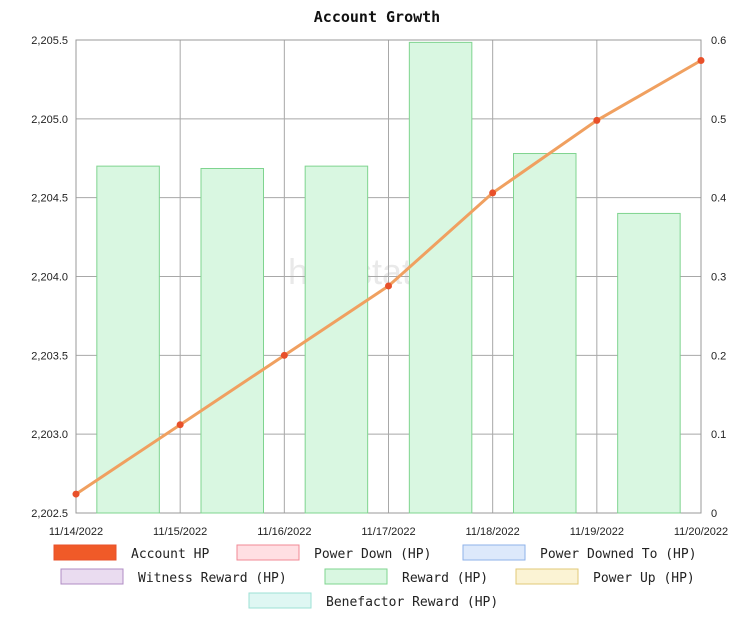 The width and height of the screenshot is (742, 625). I want to click on left-axis-tick-label: 2,204.5, so click(49, 199).